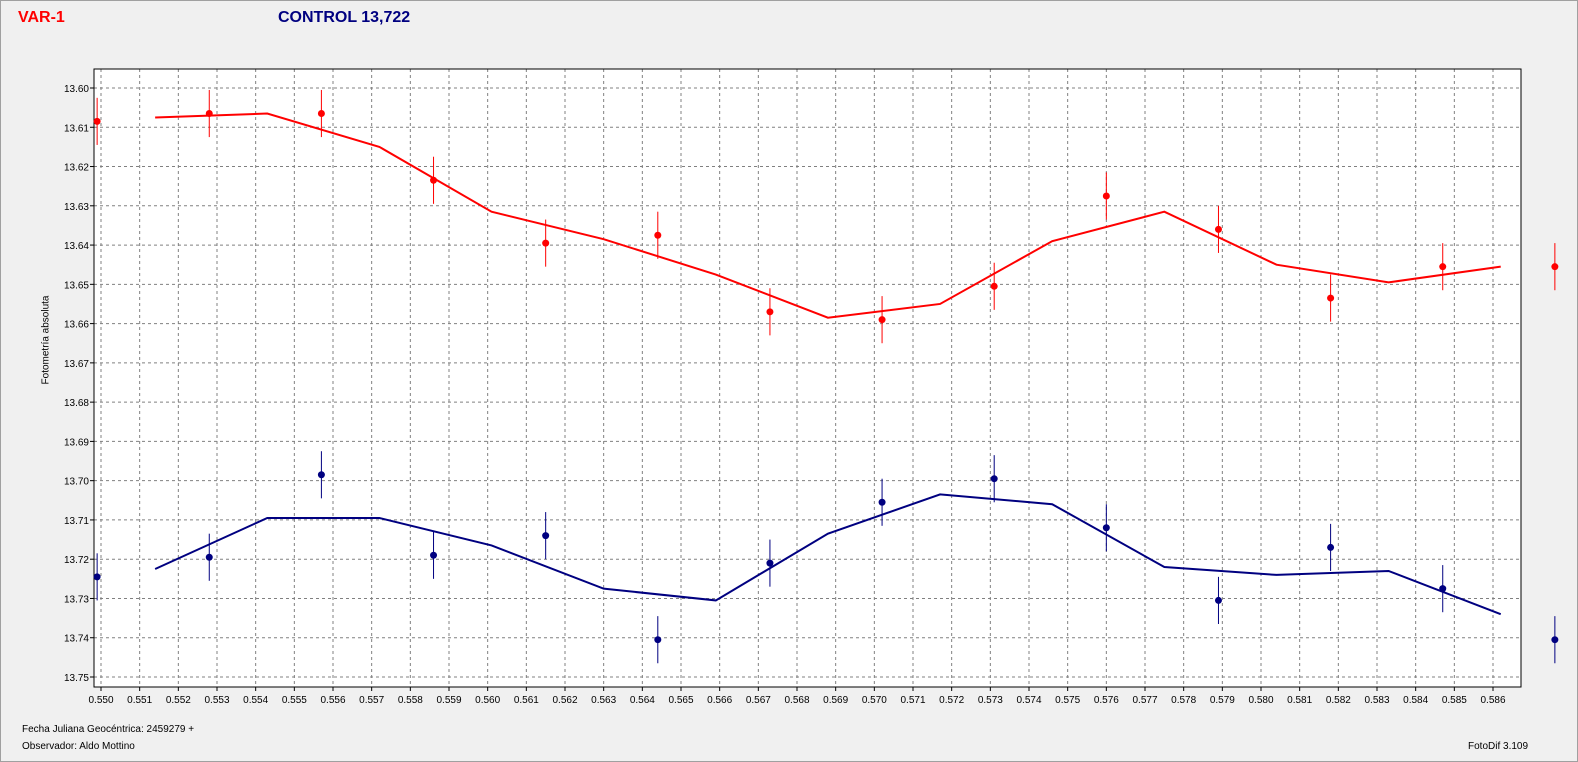 The width and height of the screenshot is (1578, 762). Describe the element at coordinates (255, 700) in the screenshot. I see `x-tick-label: 0.554` at that location.